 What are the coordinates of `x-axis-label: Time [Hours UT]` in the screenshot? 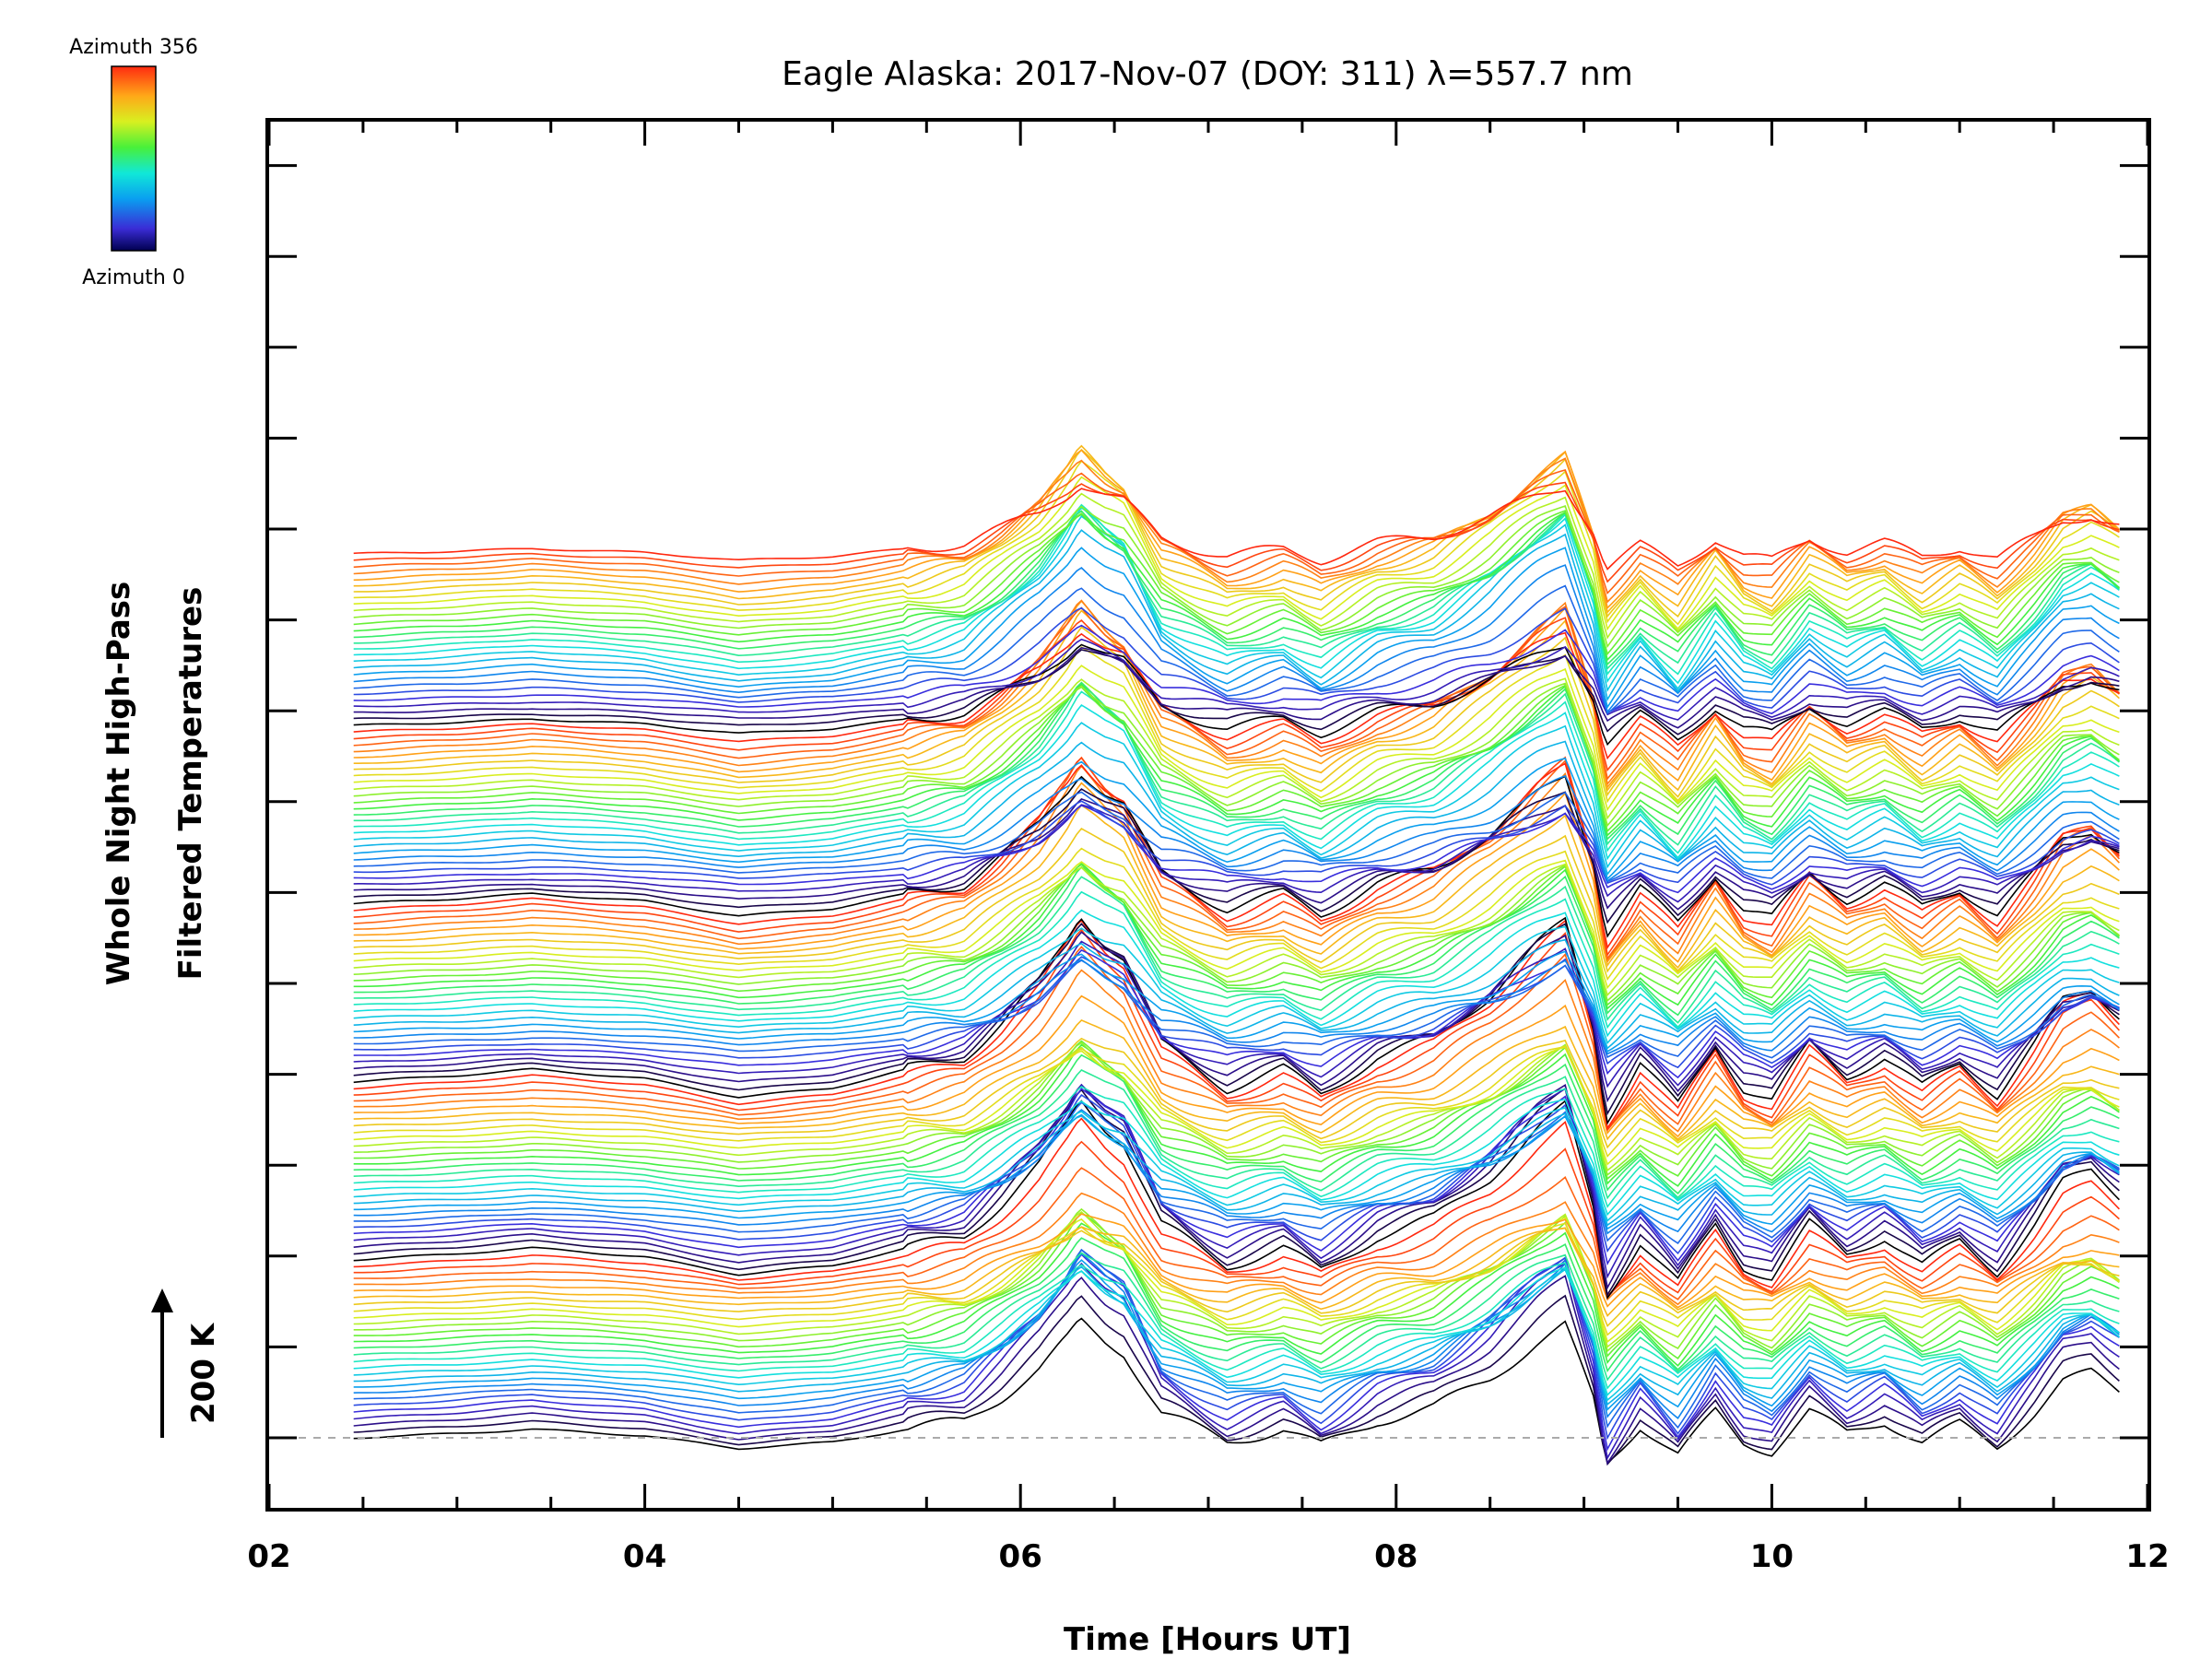 It's located at (1207, 1639).